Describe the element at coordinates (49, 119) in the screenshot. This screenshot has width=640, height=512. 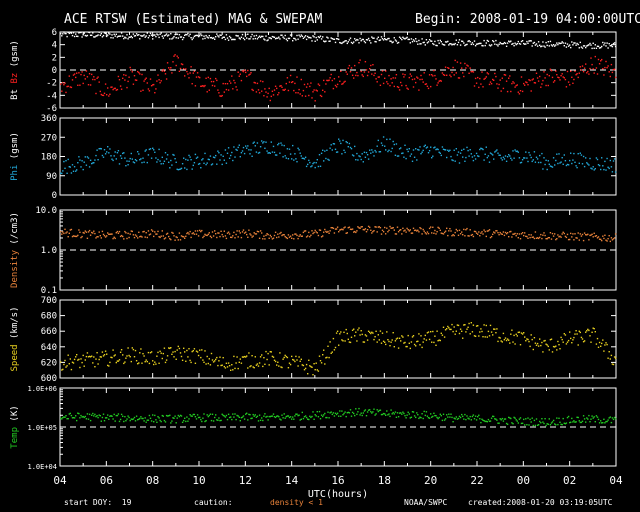
I see `y-tick-label: 360` at that location.